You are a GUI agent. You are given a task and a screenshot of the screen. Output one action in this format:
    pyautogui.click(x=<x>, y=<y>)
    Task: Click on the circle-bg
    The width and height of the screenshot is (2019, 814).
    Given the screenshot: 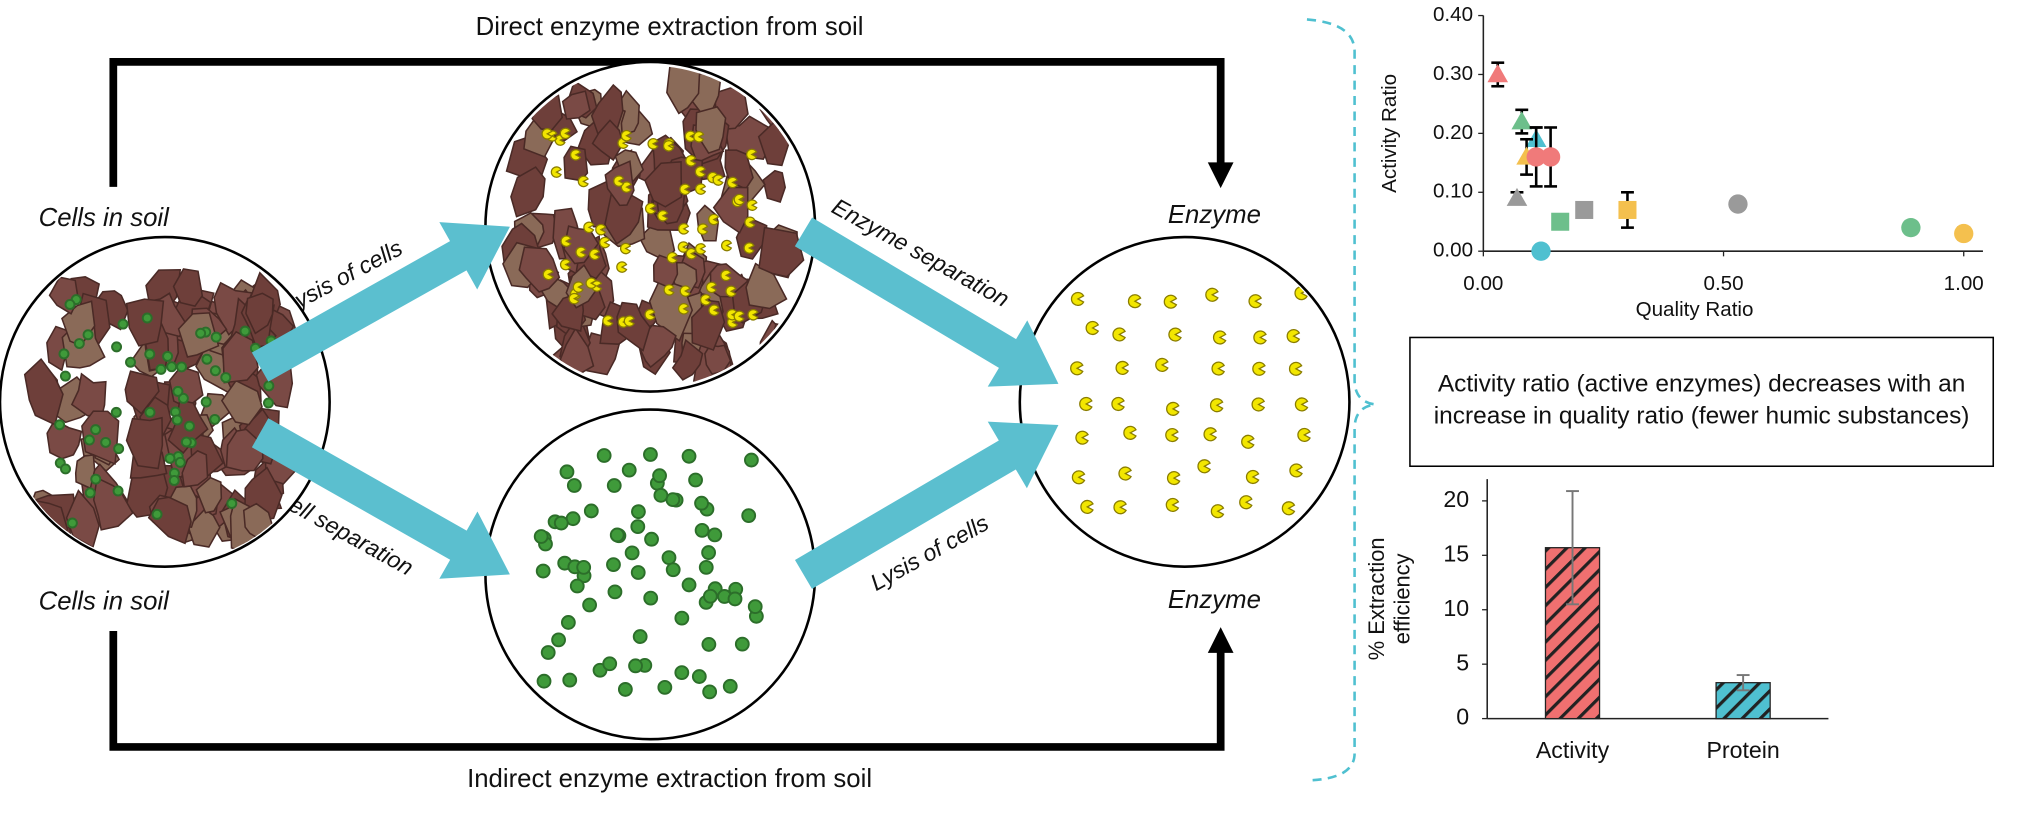 What is the action you would take?
    pyautogui.click(x=650, y=574)
    